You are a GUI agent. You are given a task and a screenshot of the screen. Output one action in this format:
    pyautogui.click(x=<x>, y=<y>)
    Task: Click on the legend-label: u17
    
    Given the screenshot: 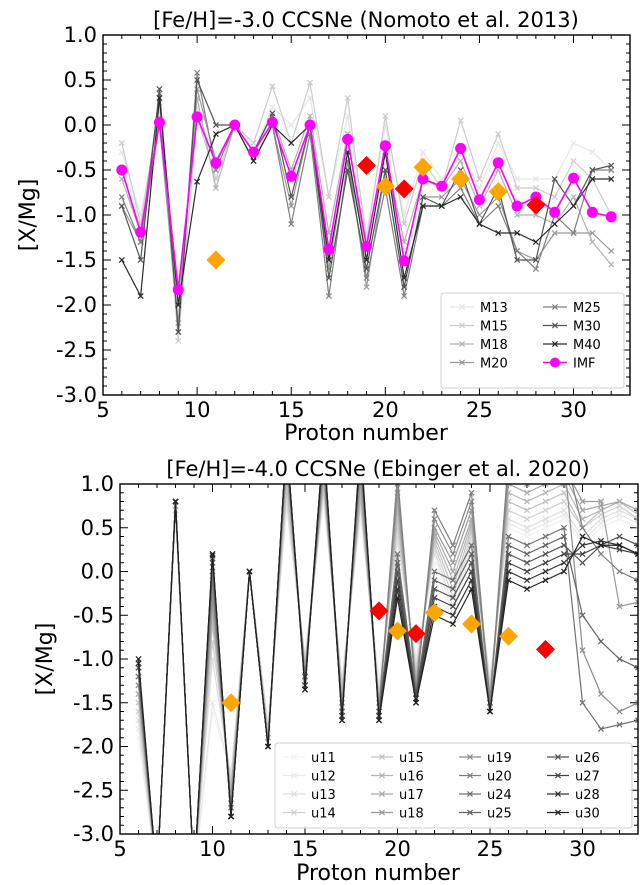 What is the action you would take?
    pyautogui.click(x=411, y=795)
    